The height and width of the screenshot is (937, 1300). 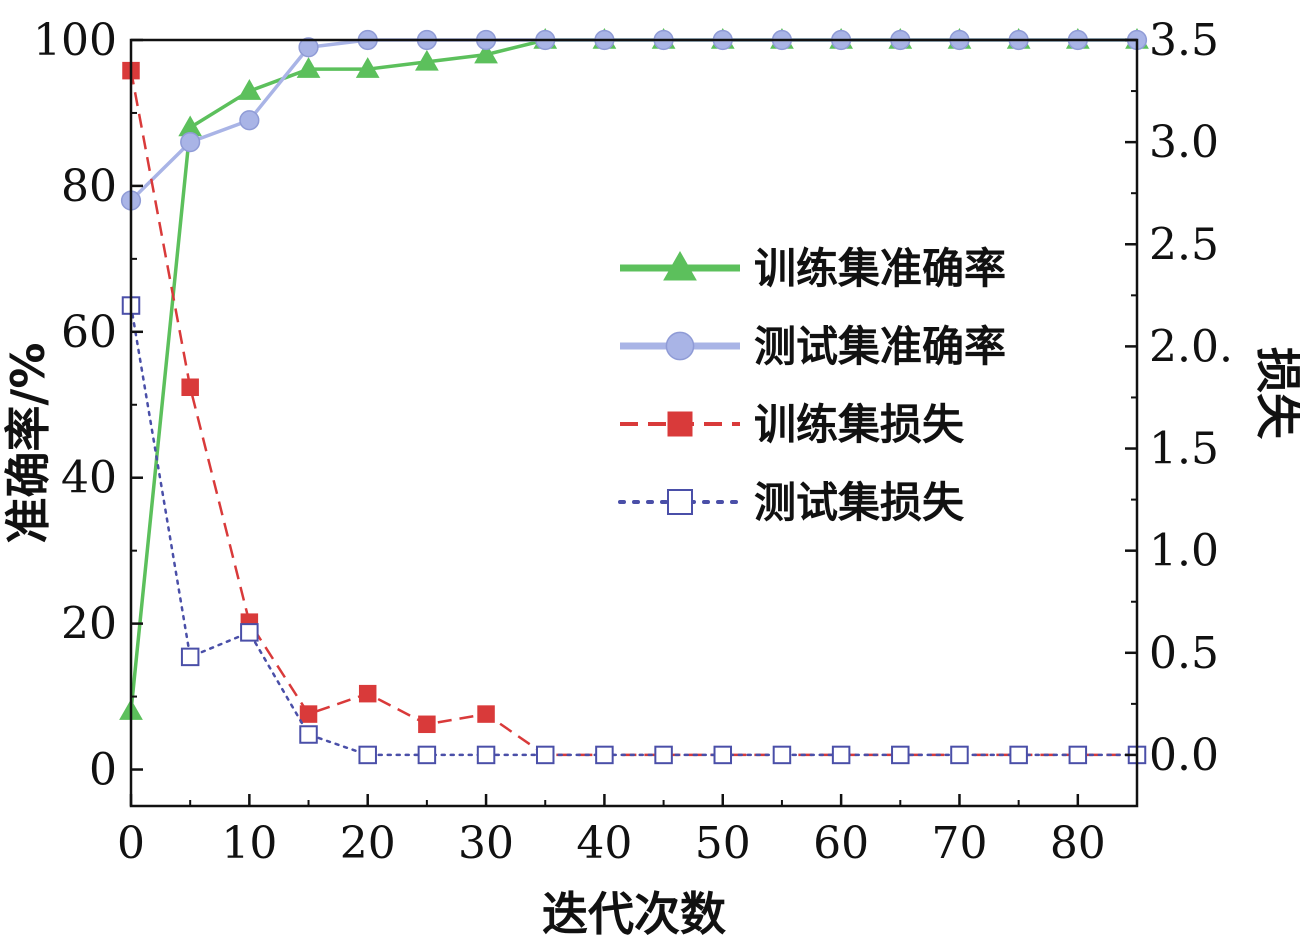 I want to click on legend-entry: 测试集损失, so click(x=791, y=502).